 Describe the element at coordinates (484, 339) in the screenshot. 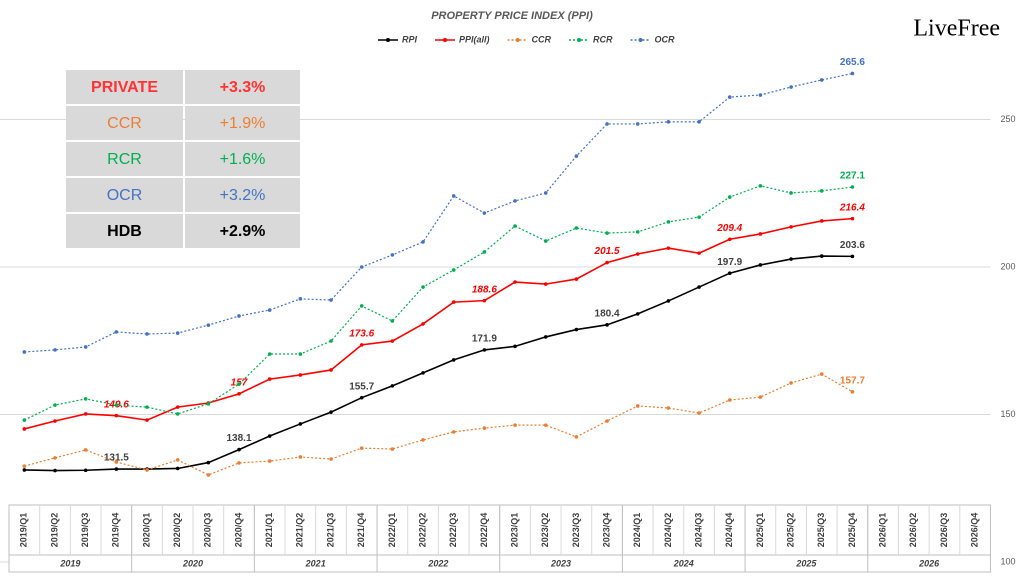

I see `data-label: 171.9` at that location.